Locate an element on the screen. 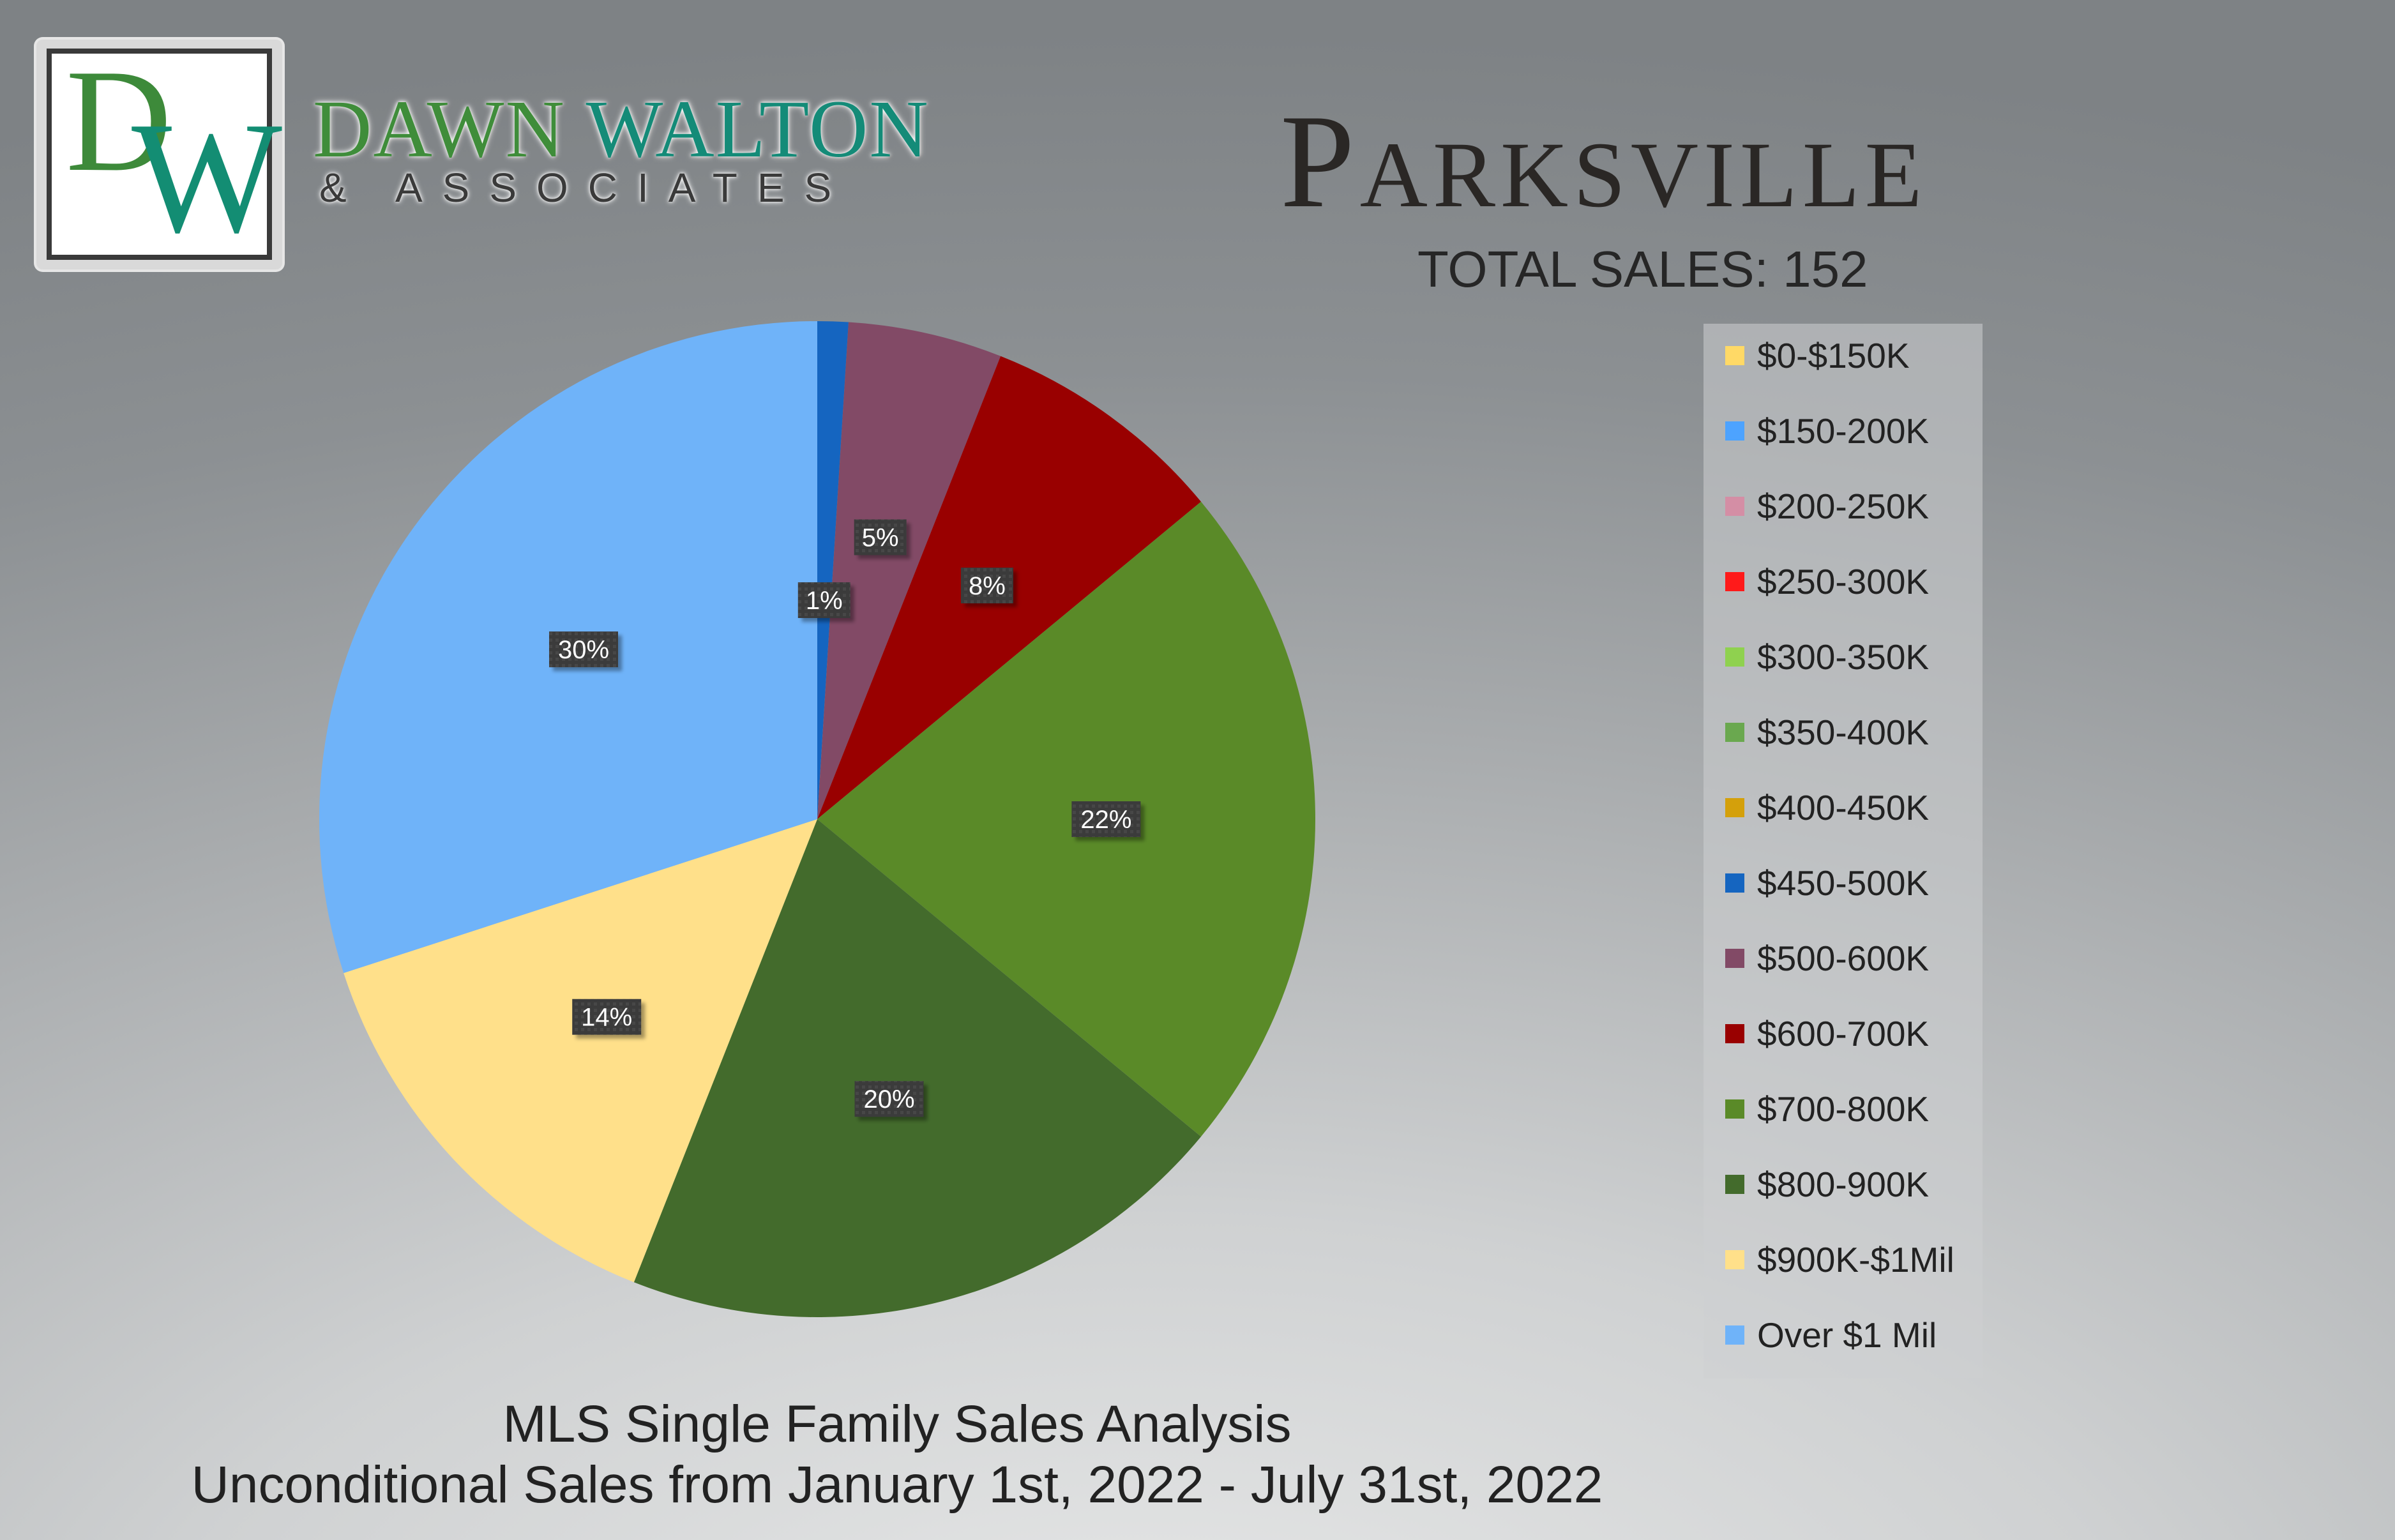 The height and width of the screenshot is (1540, 2395). legend-item-9: $600-700K is located at coordinates (1827, 1033).